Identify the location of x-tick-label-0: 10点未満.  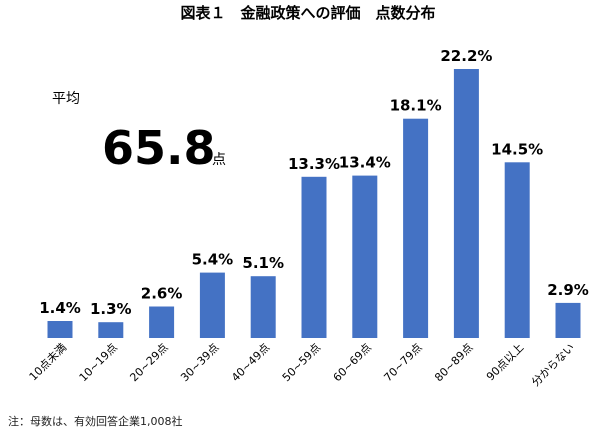
(48, 362).